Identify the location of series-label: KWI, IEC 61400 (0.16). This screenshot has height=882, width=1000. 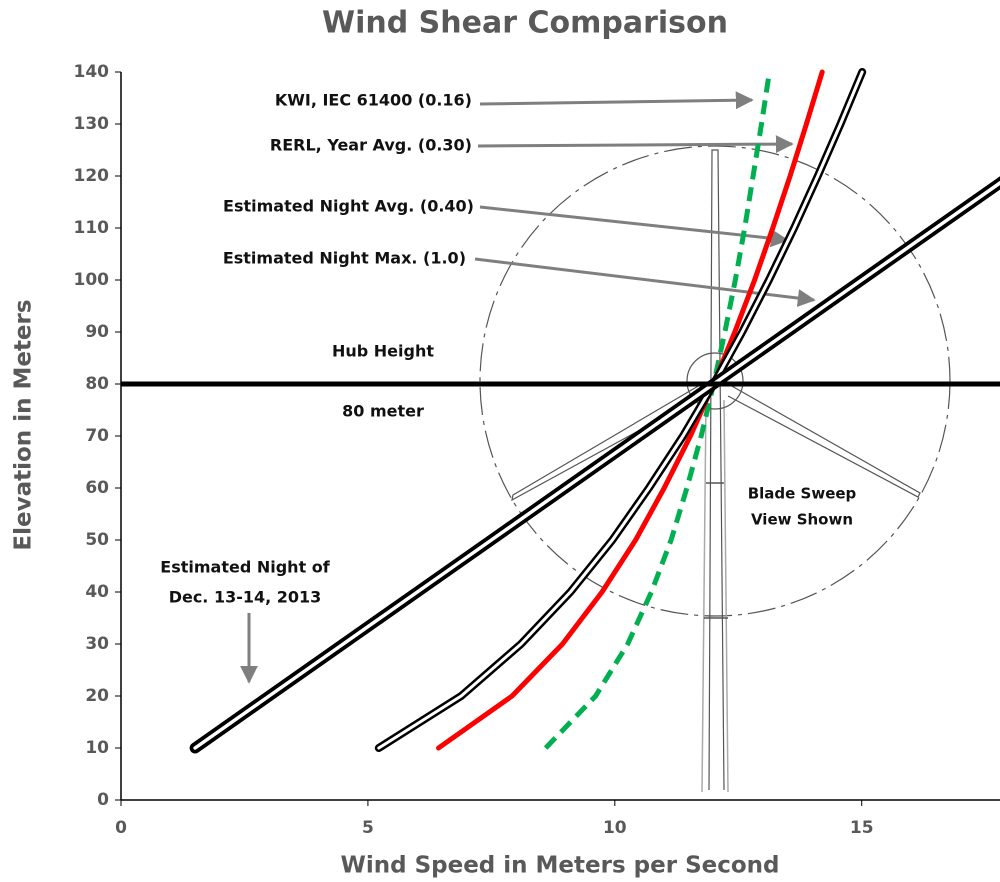
(373, 100).